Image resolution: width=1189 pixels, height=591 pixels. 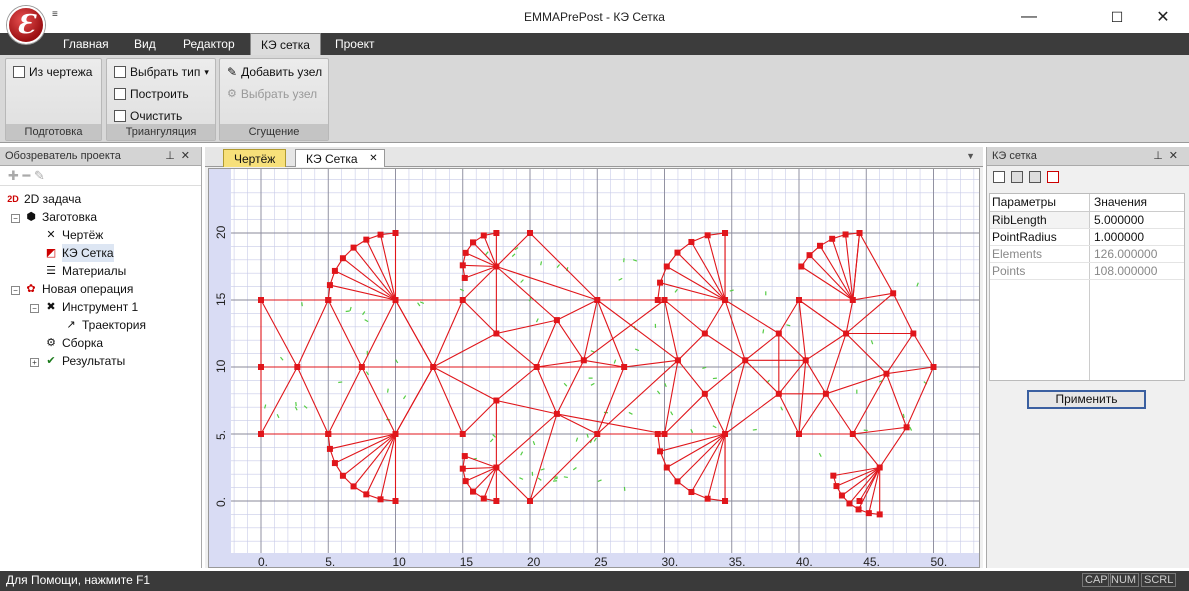 I want to click on tree-item-2d-task: 2D 2D задача, so click(x=43, y=199).